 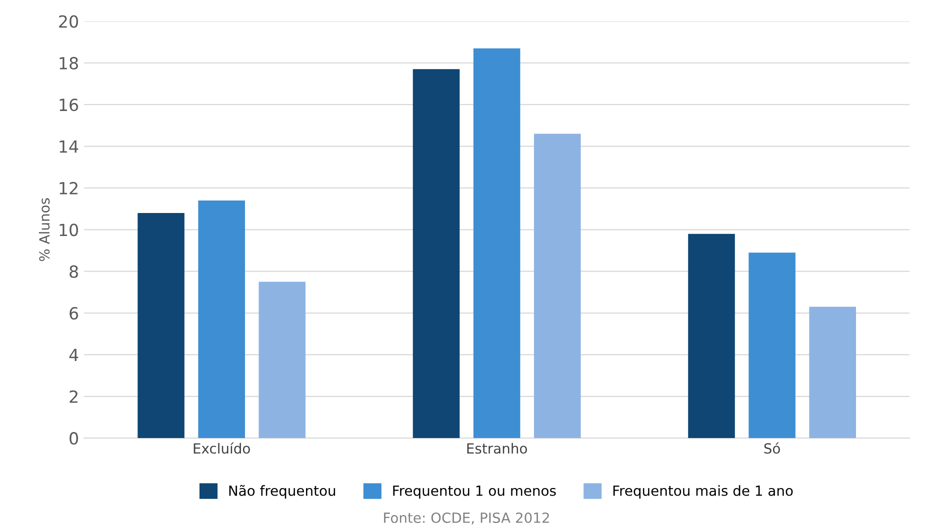 What do you see at coordinates (69, 230) in the screenshot?
I see `y-tick-label: 10` at bounding box center [69, 230].